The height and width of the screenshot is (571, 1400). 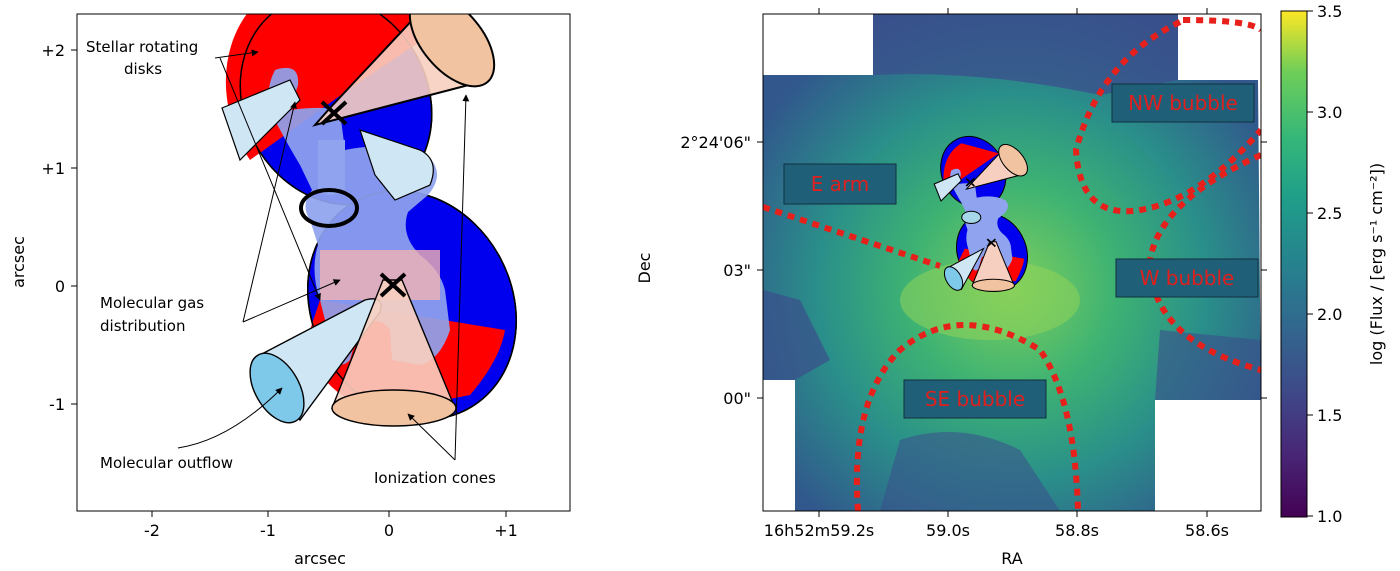 I want to click on e-arm-label: E arm, so click(x=840, y=184).